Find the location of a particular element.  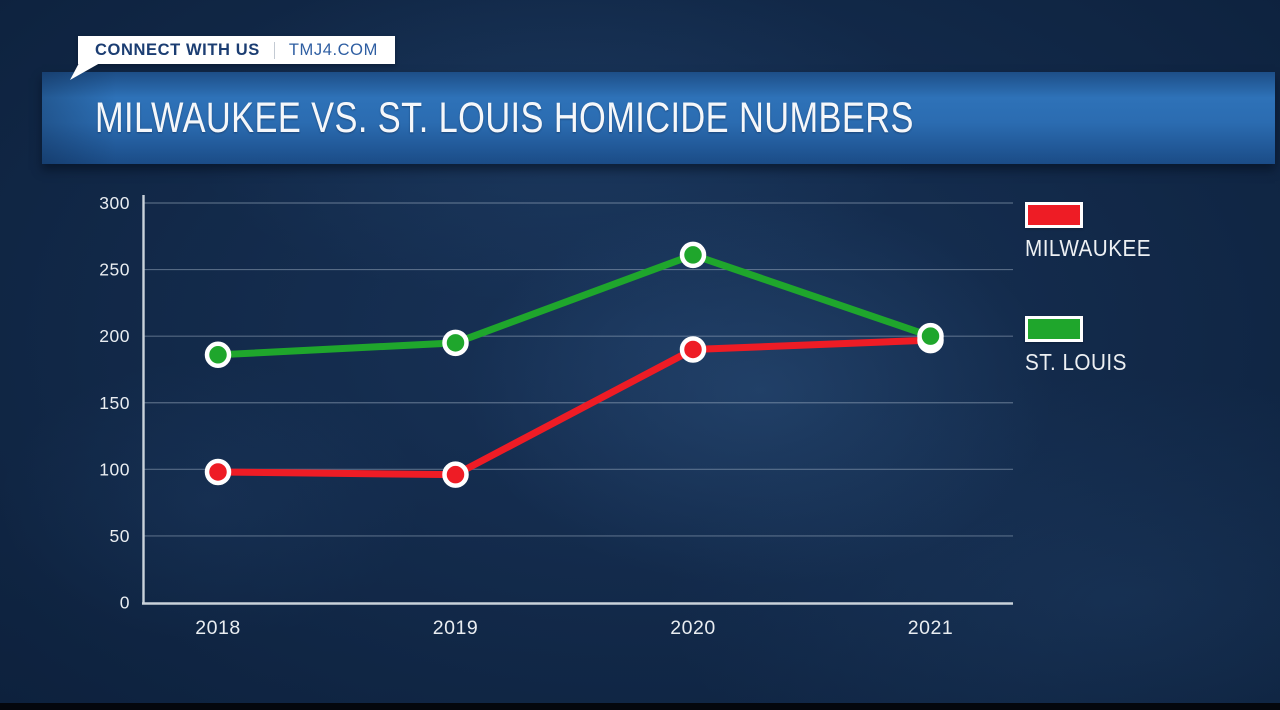

point-st-louis-2021 is located at coordinates (930, 336).